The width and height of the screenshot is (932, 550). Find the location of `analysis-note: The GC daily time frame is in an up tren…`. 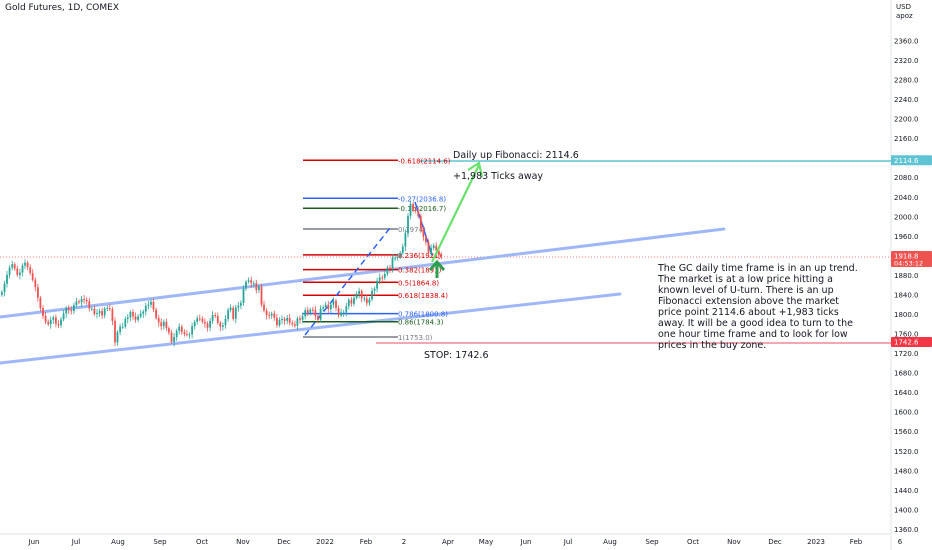

analysis-note: The GC daily time frame is in an up tren… is located at coordinates (758, 307).